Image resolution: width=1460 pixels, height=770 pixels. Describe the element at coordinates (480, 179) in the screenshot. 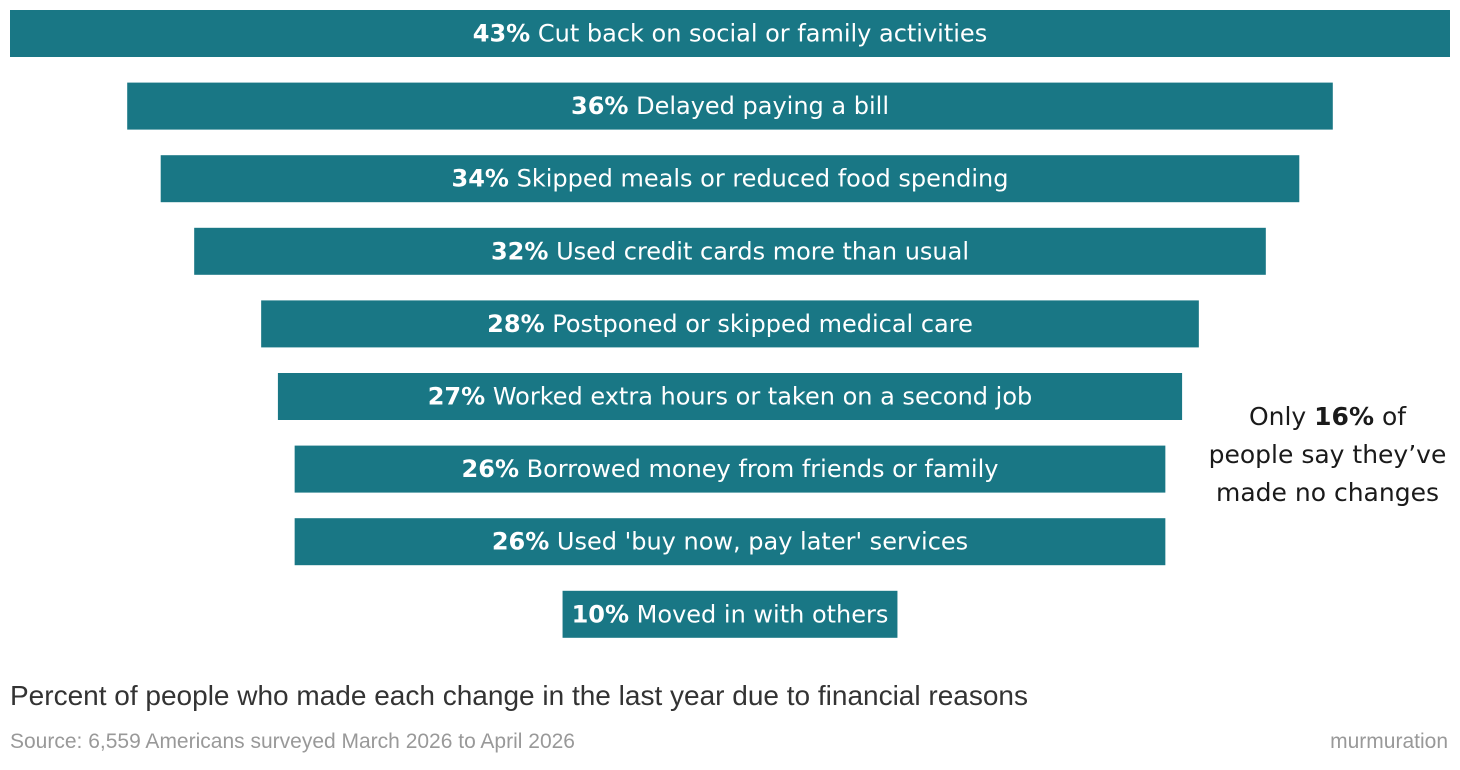

I see `bar-value-label: 34%` at that location.